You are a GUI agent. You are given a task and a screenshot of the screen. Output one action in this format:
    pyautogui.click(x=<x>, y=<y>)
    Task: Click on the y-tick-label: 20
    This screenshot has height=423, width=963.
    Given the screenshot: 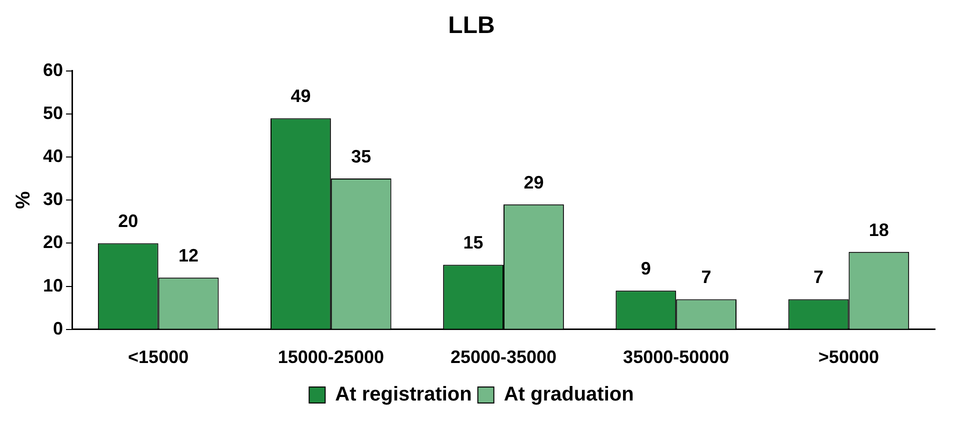 What is the action you would take?
    pyautogui.click(x=53, y=242)
    